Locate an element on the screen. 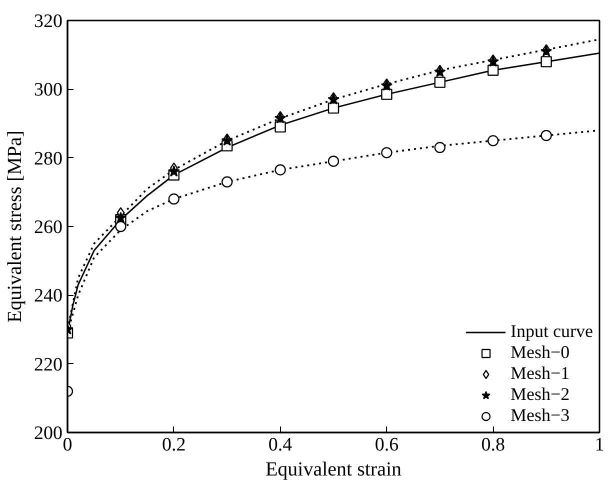 The image size is (611, 483). y-tick-label: 300 is located at coordinates (48, 90).